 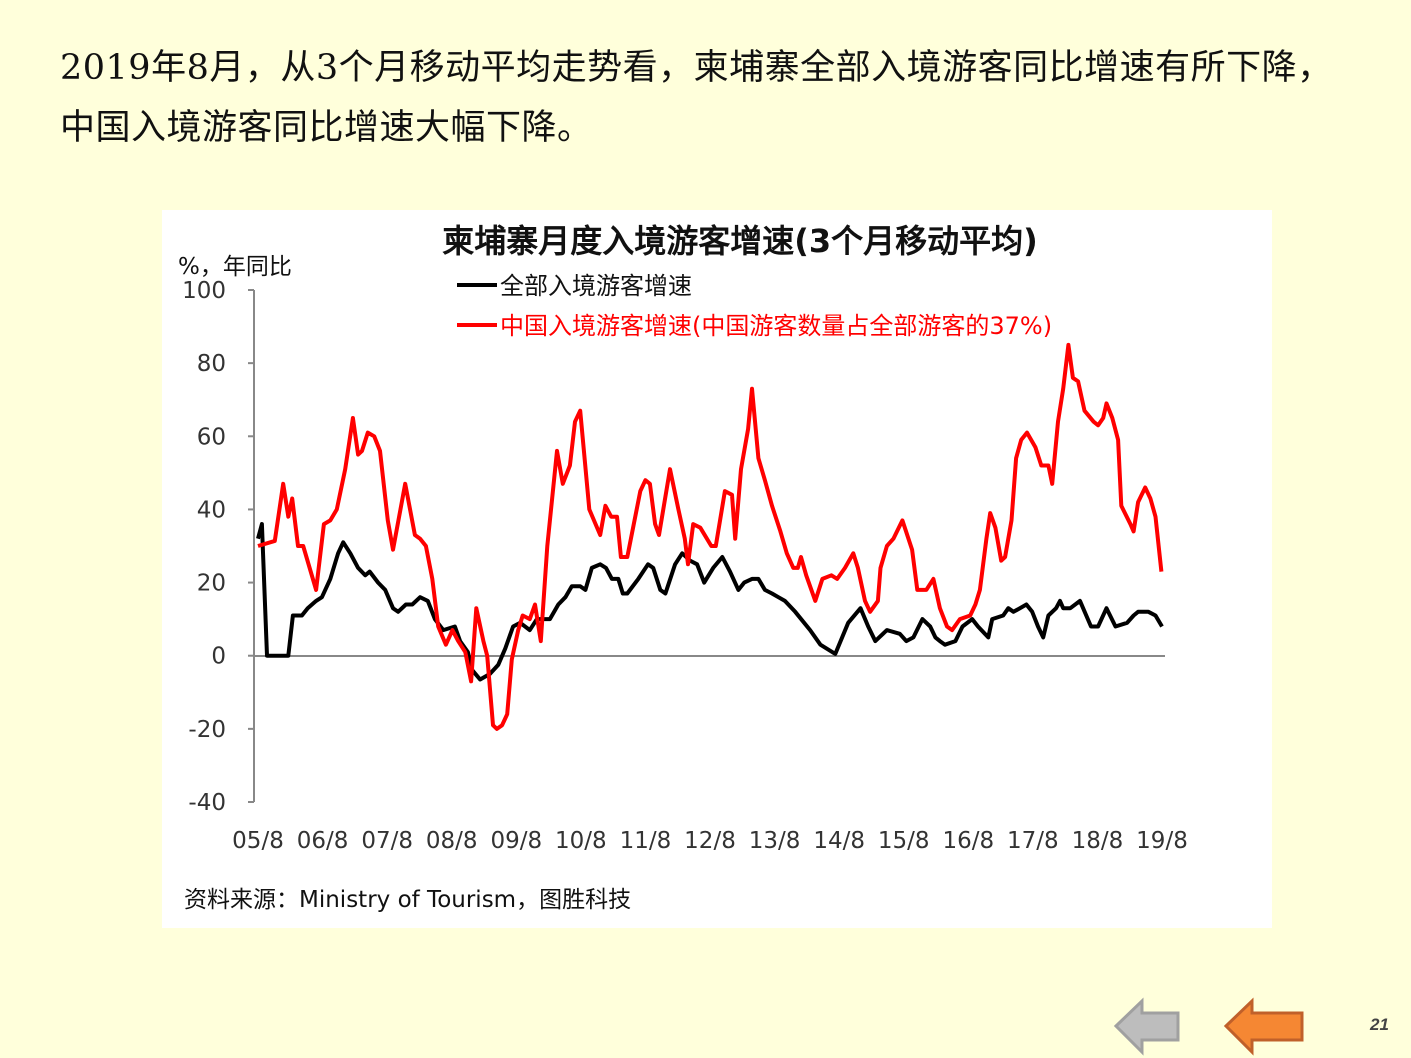 What do you see at coordinates (581, 841) in the screenshot?
I see `x-tick-label: 10/8` at bounding box center [581, 841].